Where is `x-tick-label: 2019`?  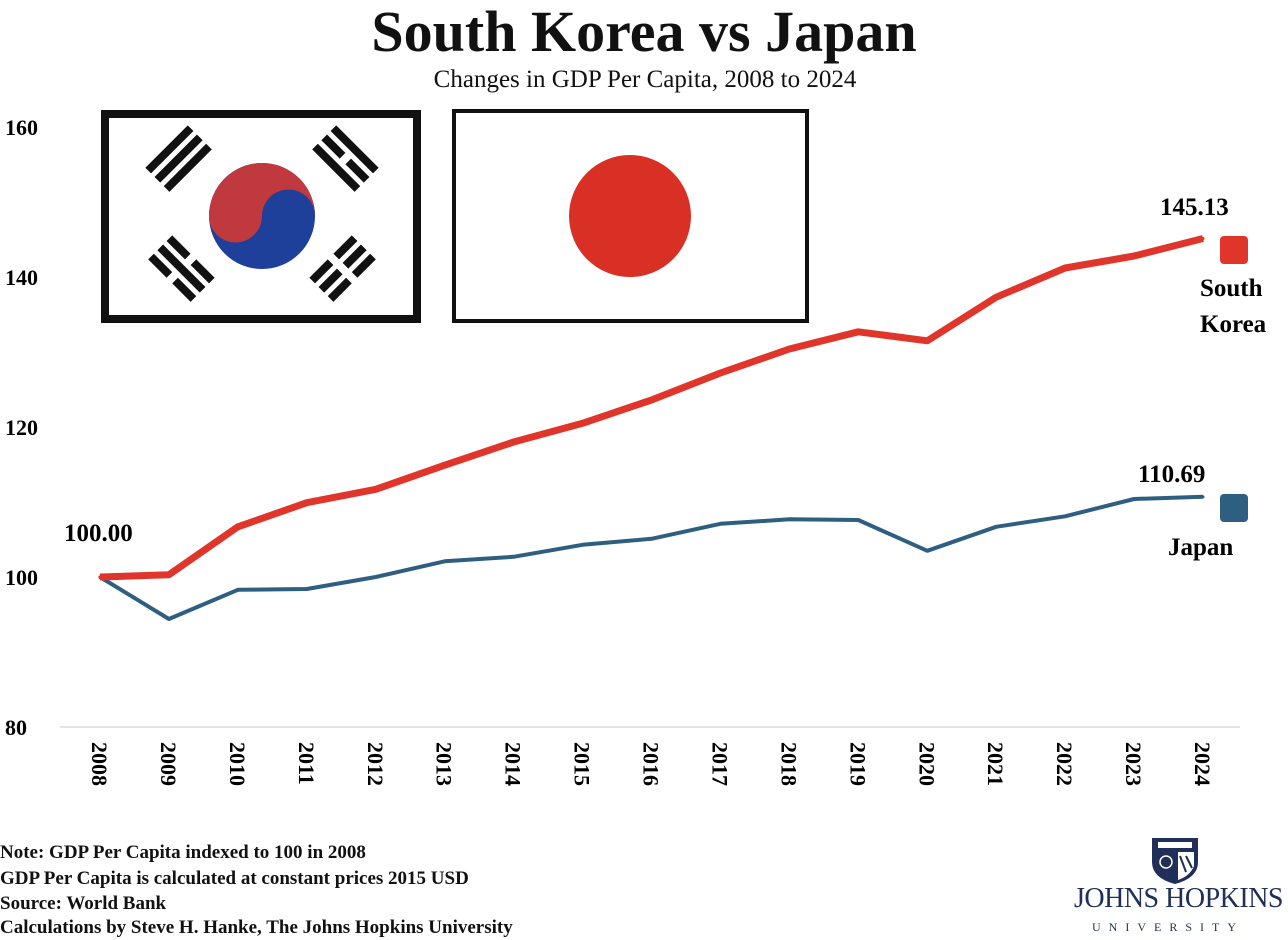
x-tick-label: 2019 is located at coordinates (857, 764).